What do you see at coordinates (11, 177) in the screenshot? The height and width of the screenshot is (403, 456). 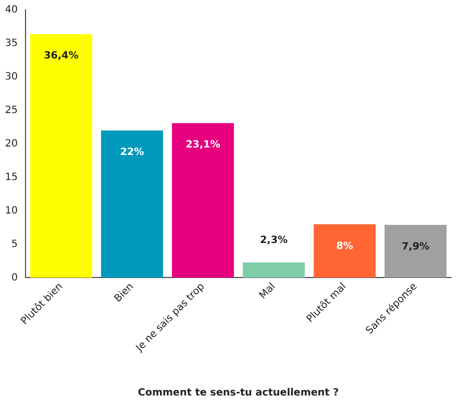 I see `y-tick-label: 15` at bounding box center [11, 177].